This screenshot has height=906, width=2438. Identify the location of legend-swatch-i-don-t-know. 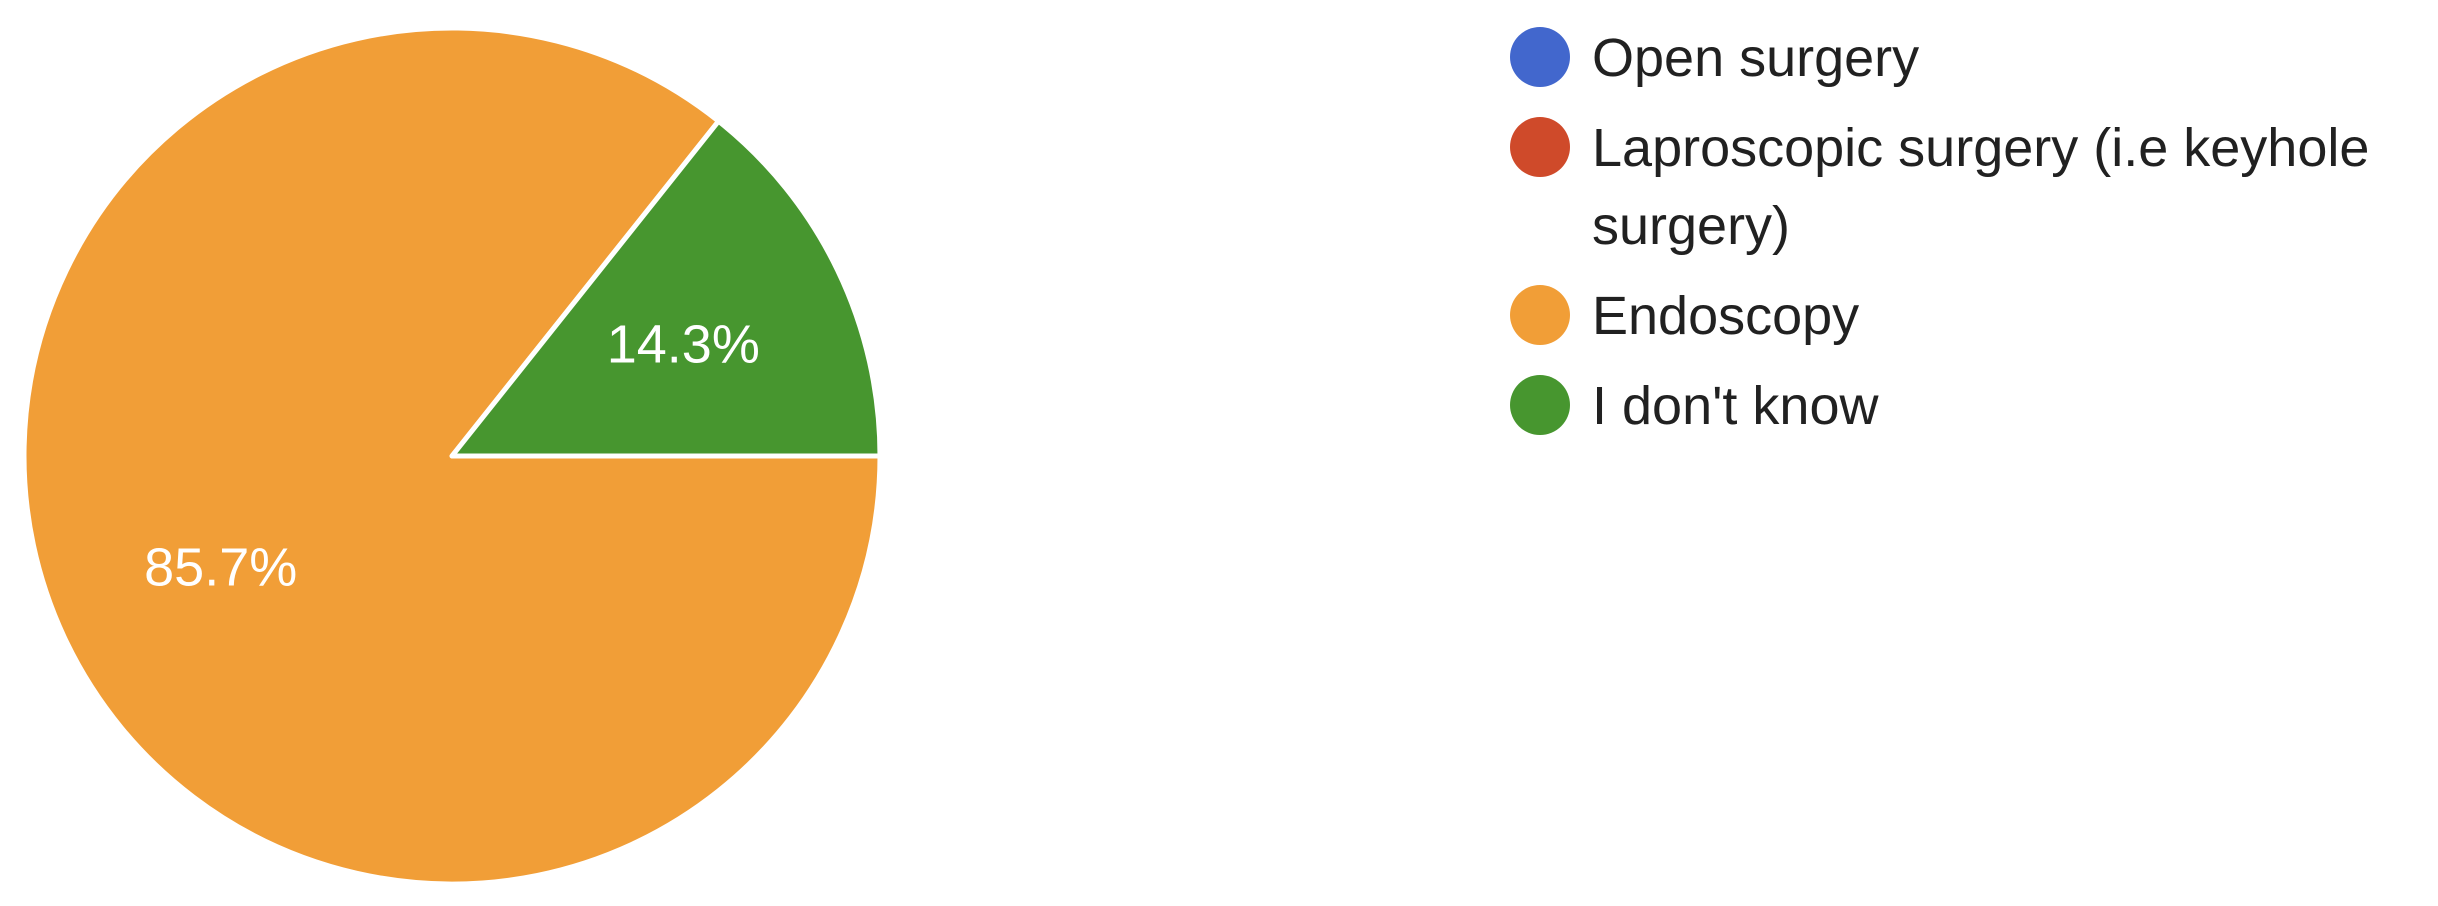
(1540, 405).